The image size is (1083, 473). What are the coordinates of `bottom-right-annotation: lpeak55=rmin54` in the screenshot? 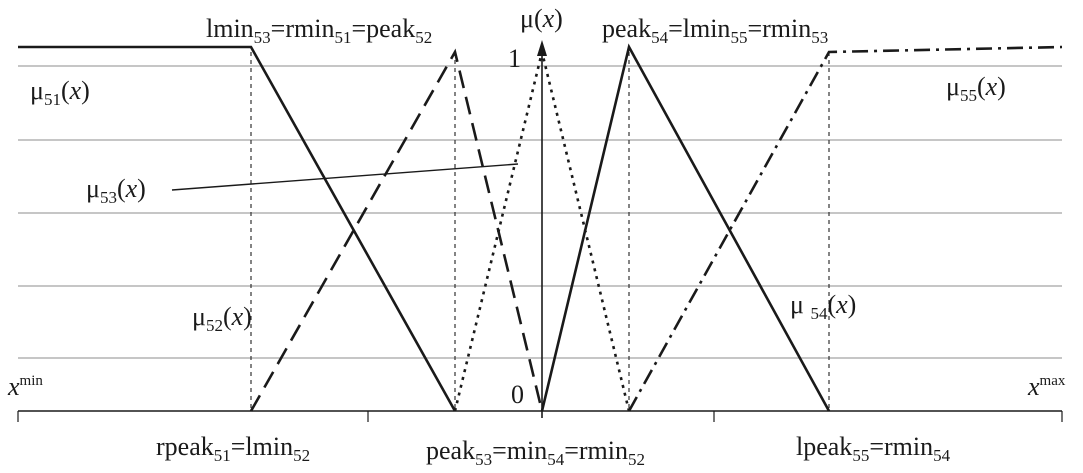 It's located at (873, 448).